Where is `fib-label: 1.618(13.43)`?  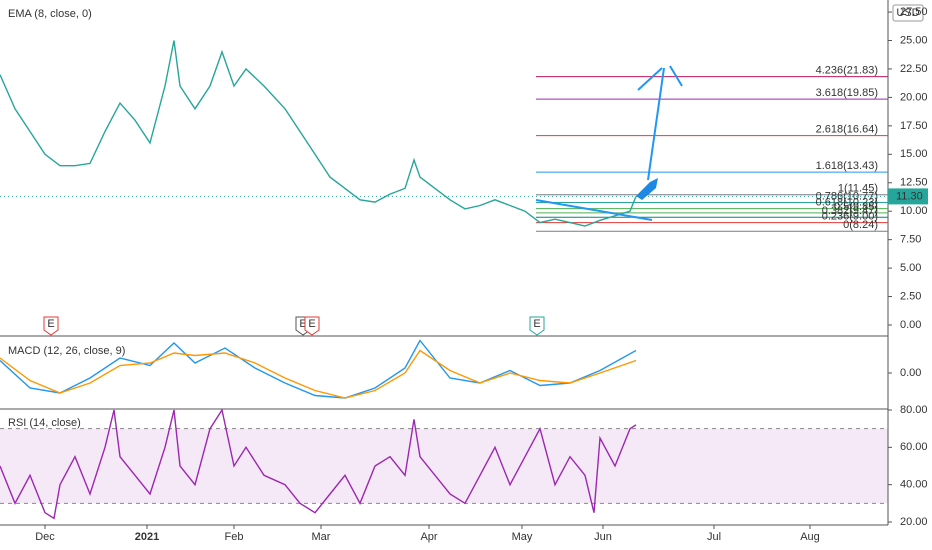 fib-label: 1.618(13.43) is located at coordinates (847, 166).